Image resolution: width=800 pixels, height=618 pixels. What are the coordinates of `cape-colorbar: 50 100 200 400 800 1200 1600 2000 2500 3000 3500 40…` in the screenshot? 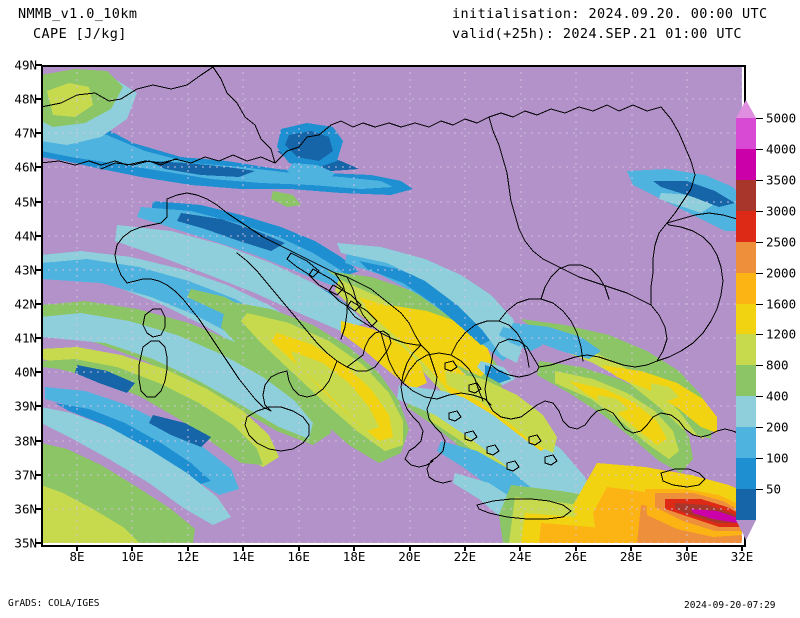 It's located at (766, 320).